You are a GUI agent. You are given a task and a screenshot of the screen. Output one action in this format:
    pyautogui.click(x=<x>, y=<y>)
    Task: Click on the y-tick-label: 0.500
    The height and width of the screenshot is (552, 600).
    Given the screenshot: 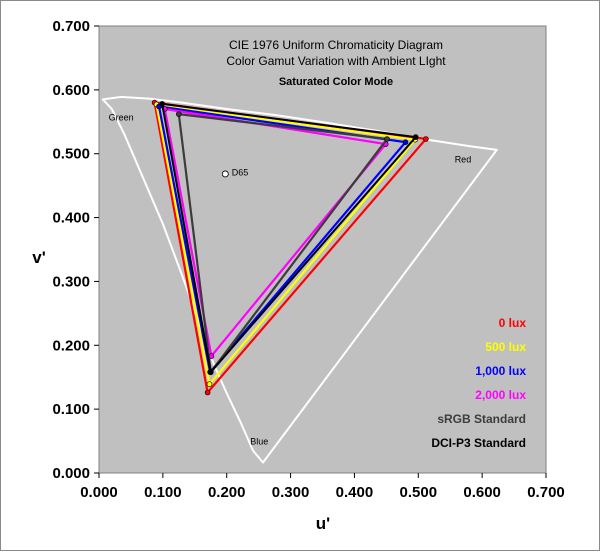 What is the action you would take?
    pyautogui.click(x=71, y=154)
    